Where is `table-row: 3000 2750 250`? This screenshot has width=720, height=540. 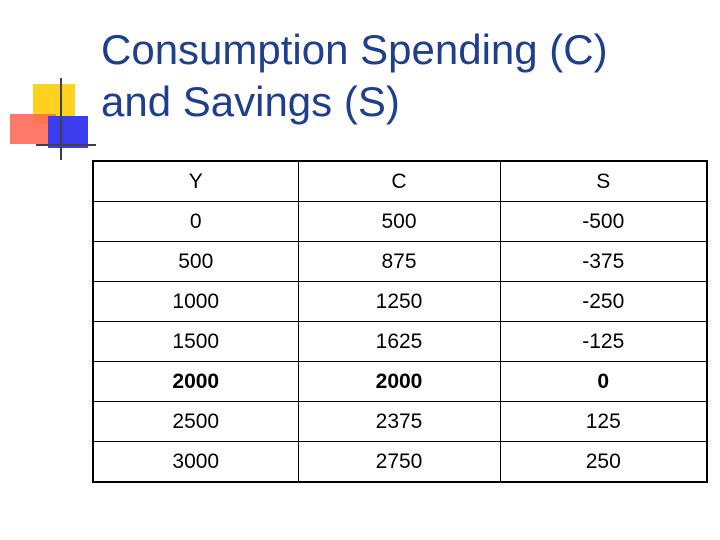
table-row: 3000 2750 250 is located at coordinates (400, 462).